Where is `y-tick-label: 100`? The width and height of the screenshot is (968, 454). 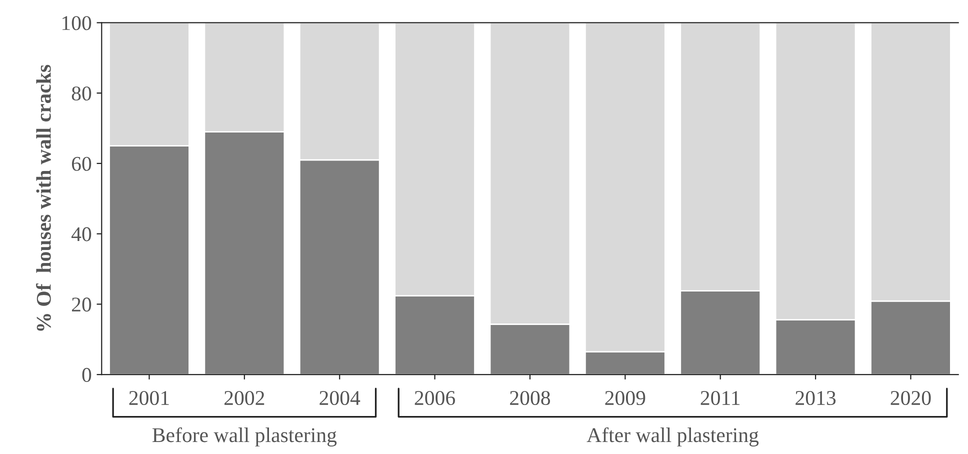
y-tick-label: 100 is located at coordinates (77, 23).